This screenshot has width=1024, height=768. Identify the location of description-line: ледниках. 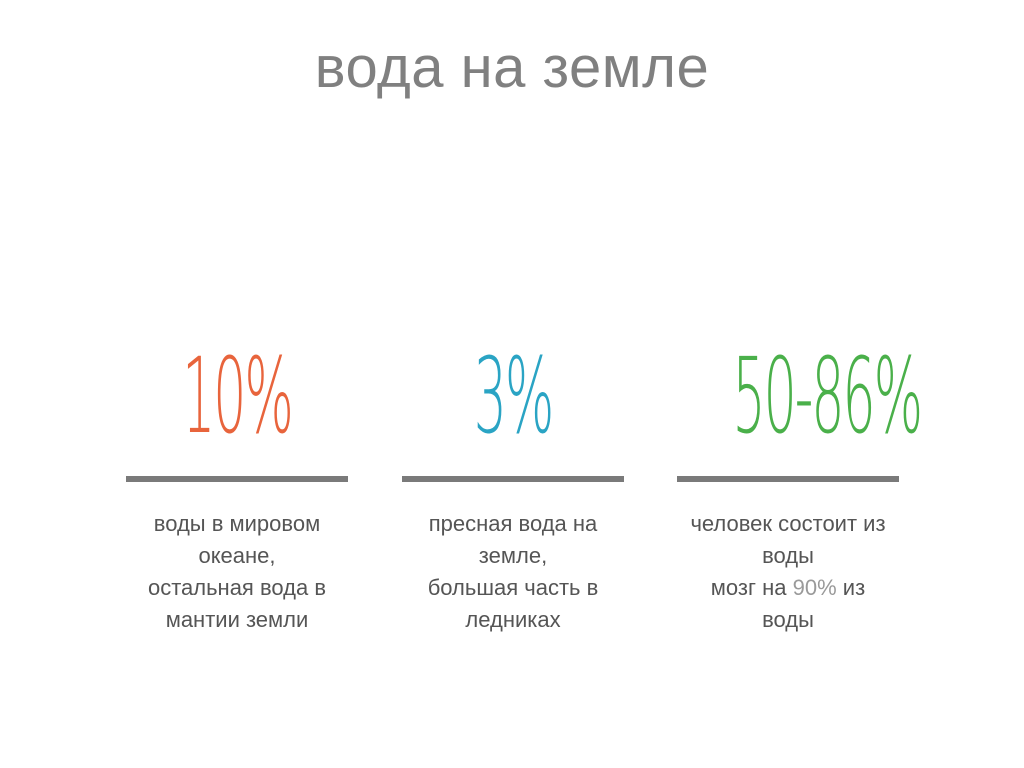
(513, 619).